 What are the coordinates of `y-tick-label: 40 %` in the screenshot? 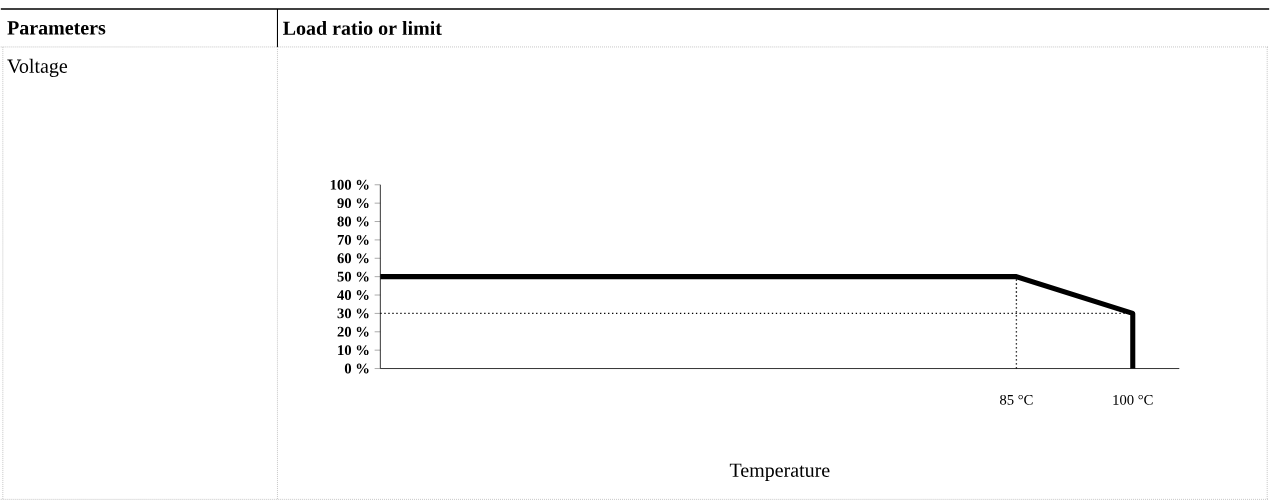 It's located at (353, 294).